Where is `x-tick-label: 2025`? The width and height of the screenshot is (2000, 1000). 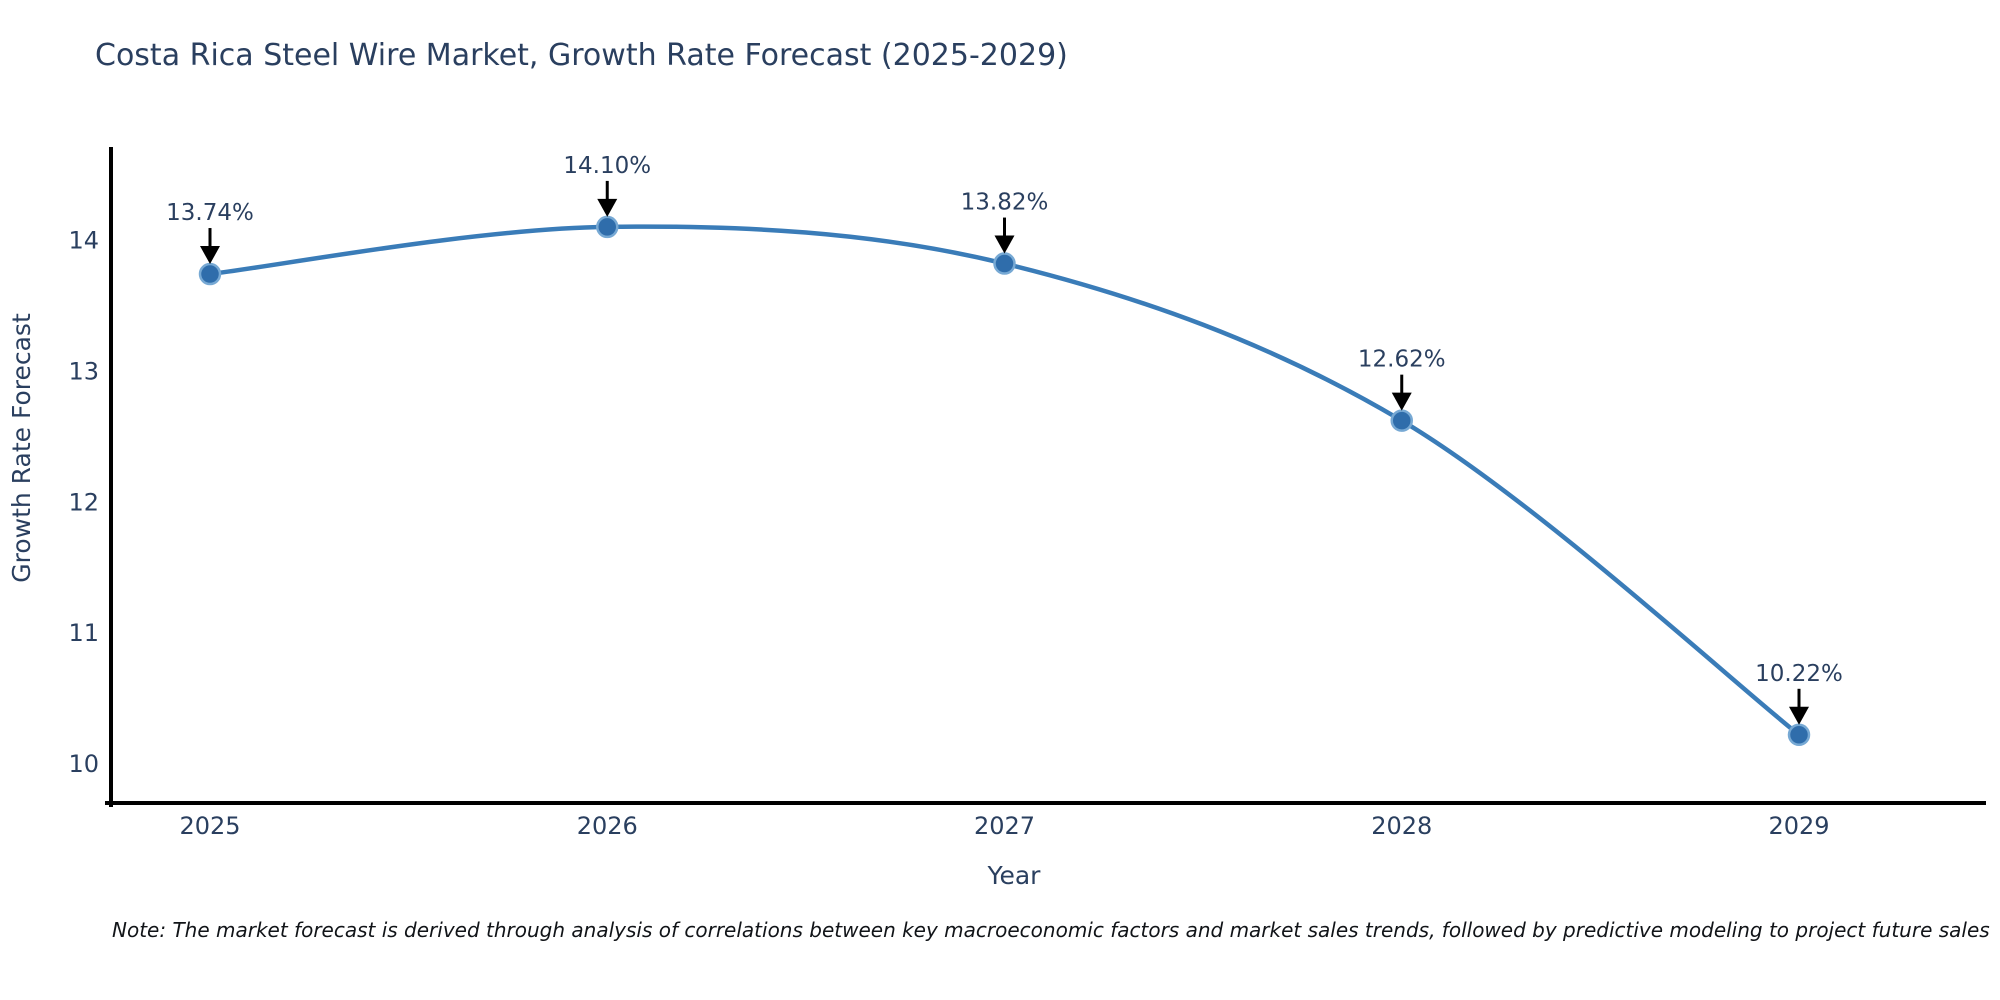 x-tick-label: 2025 is located at coordinates (209, 826).